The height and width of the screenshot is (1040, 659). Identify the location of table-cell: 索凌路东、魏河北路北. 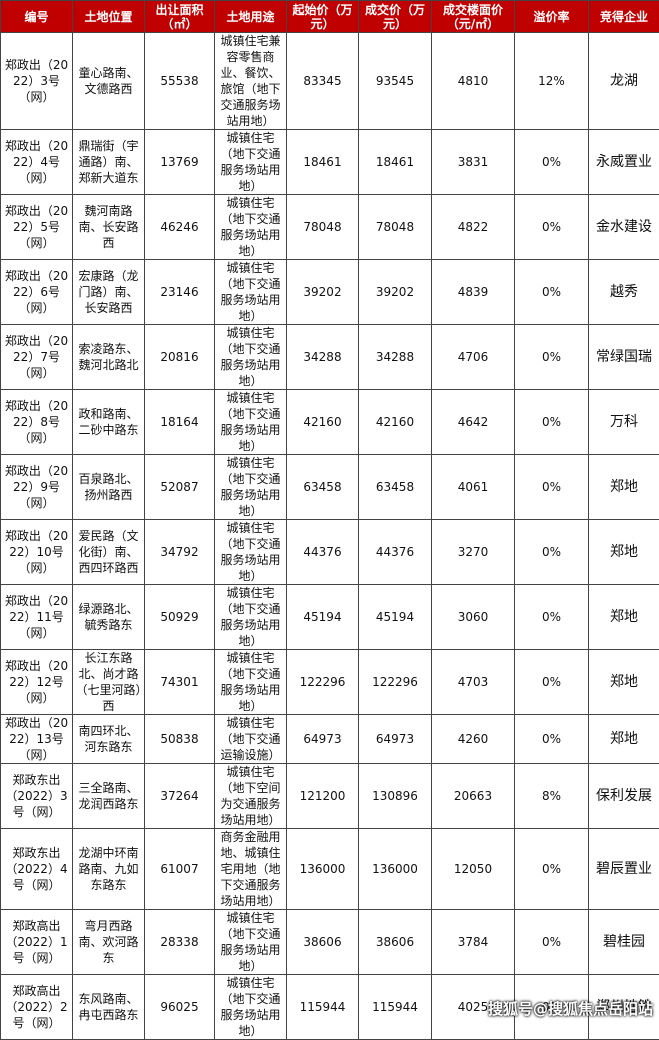
(109, 357).